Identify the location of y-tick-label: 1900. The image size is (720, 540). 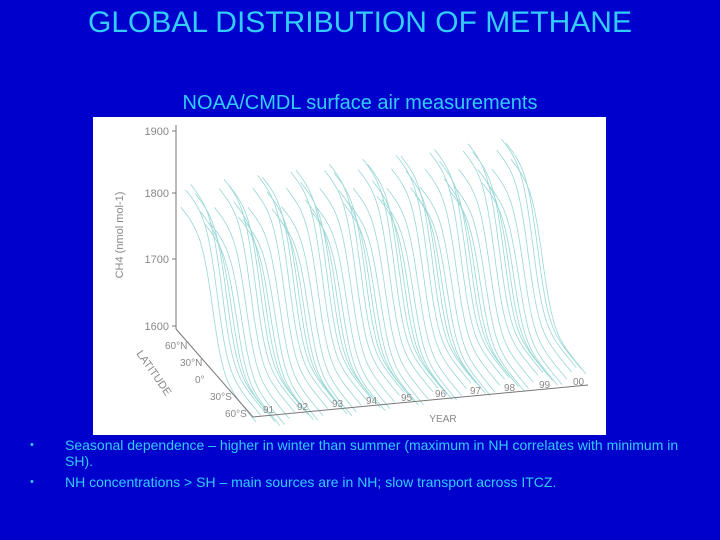
(157, 132).